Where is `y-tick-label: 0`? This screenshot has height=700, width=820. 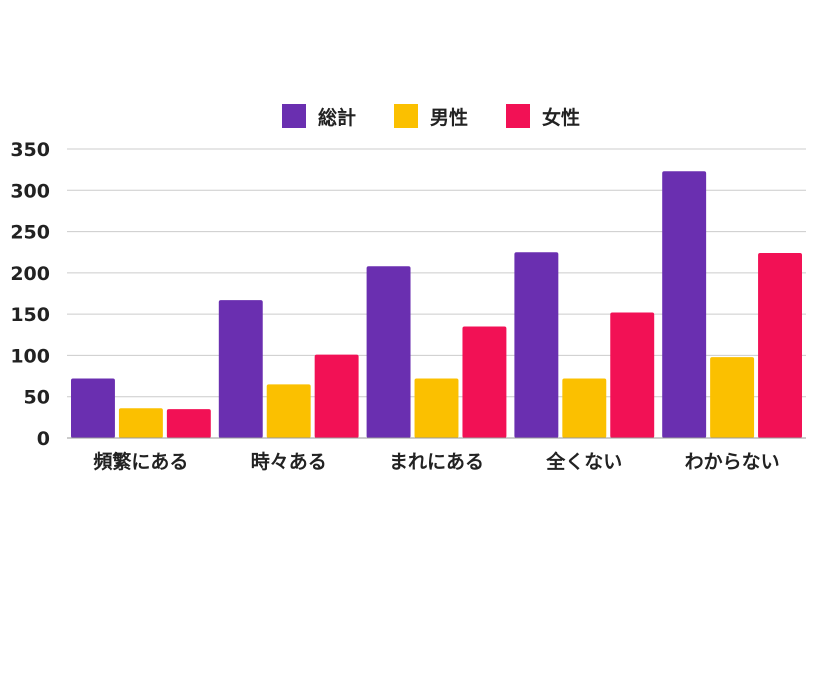 y-tick-label: 0 is located at coordinates (43, 439).